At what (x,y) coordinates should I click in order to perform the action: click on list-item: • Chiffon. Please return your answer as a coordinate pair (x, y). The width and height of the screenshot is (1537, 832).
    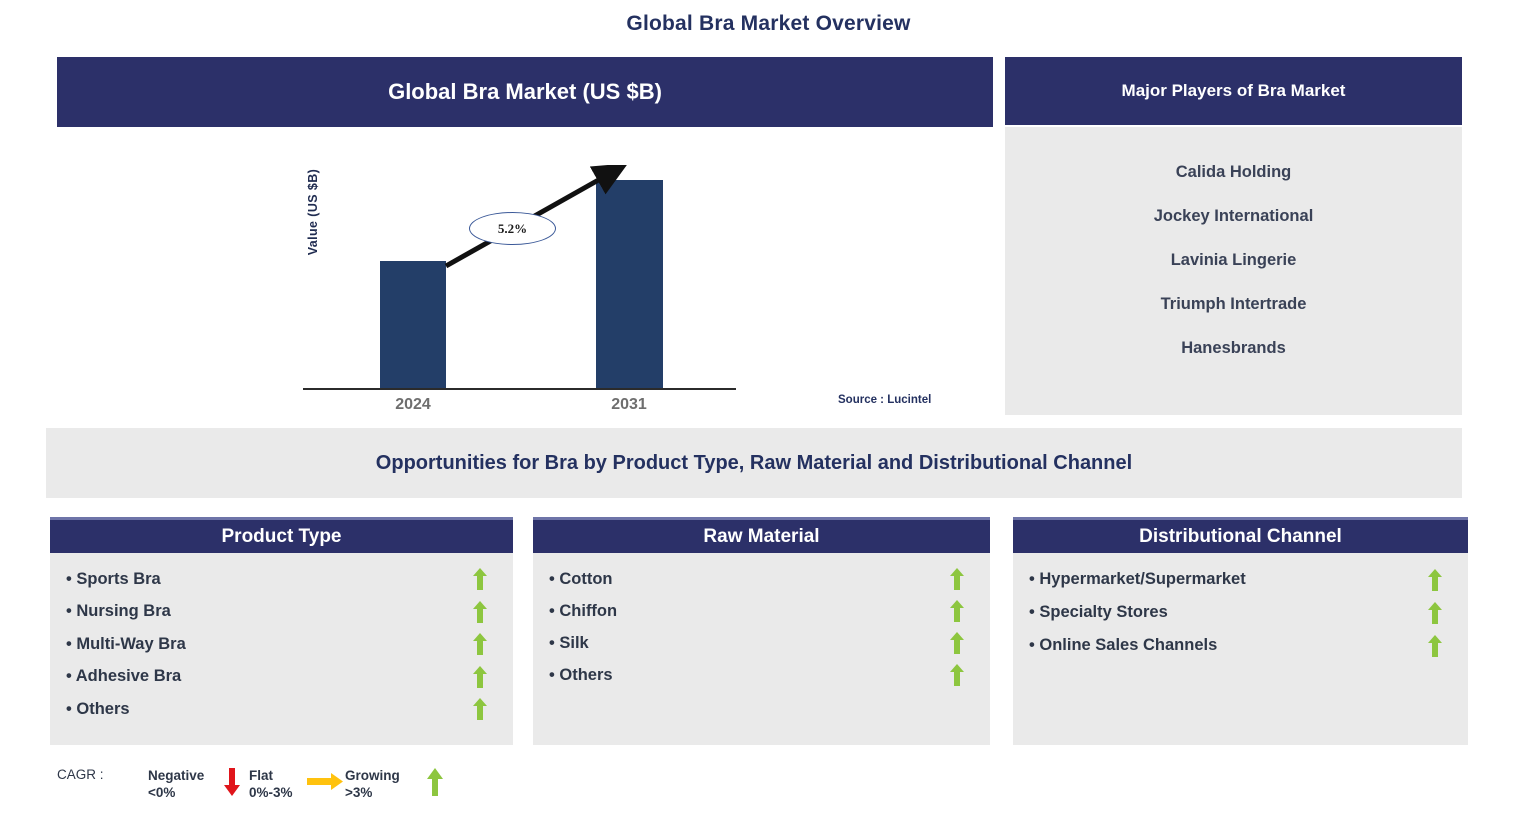
    Looking at the image, I should click on (761, 611).